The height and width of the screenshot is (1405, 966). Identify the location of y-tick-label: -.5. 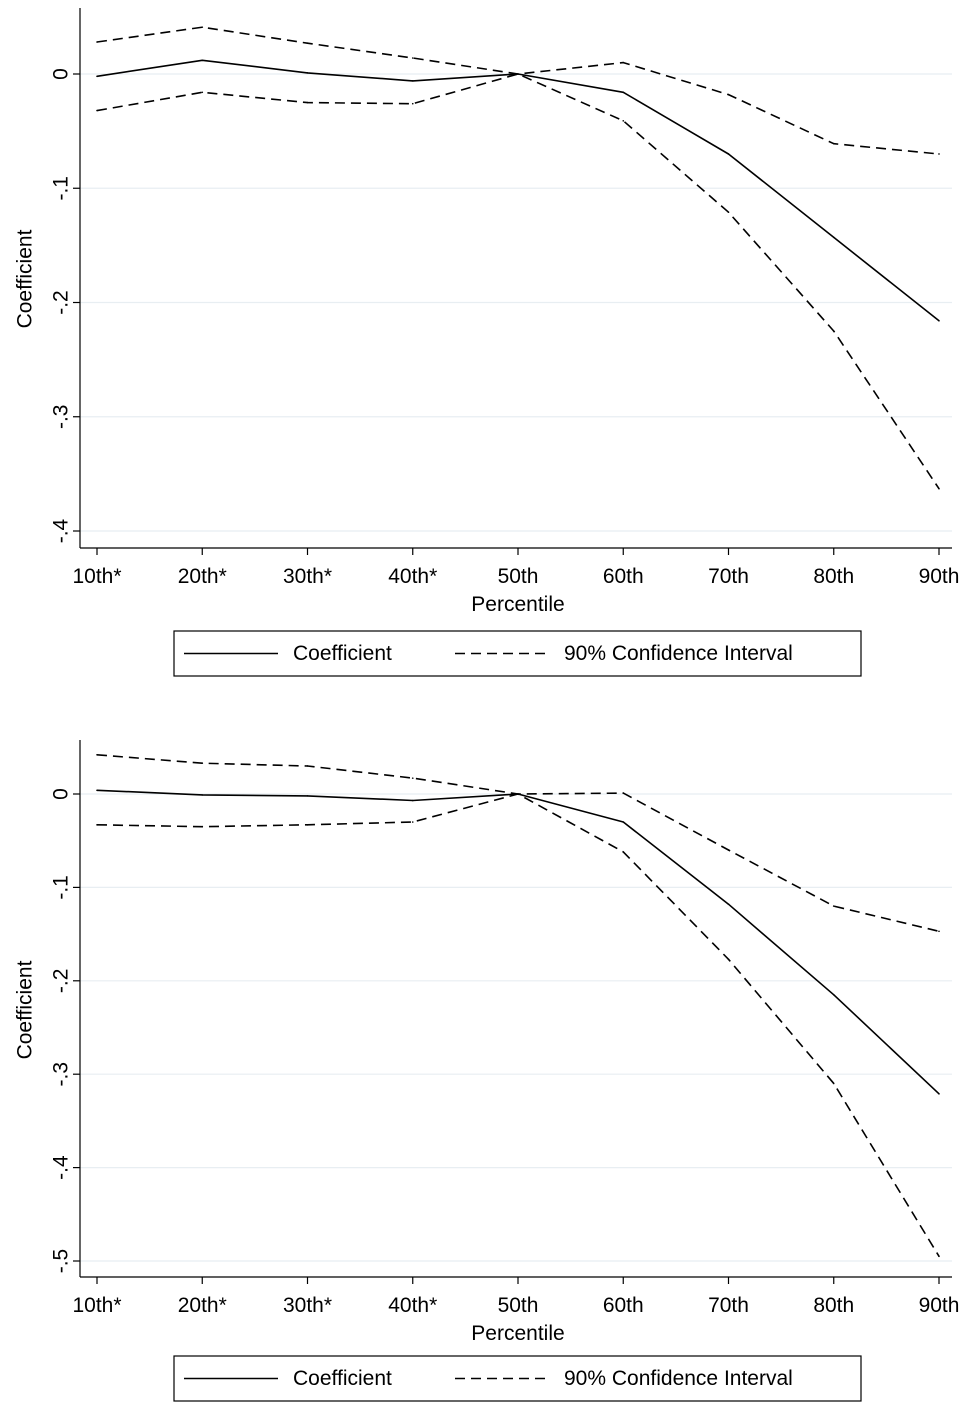
(61, 1261).